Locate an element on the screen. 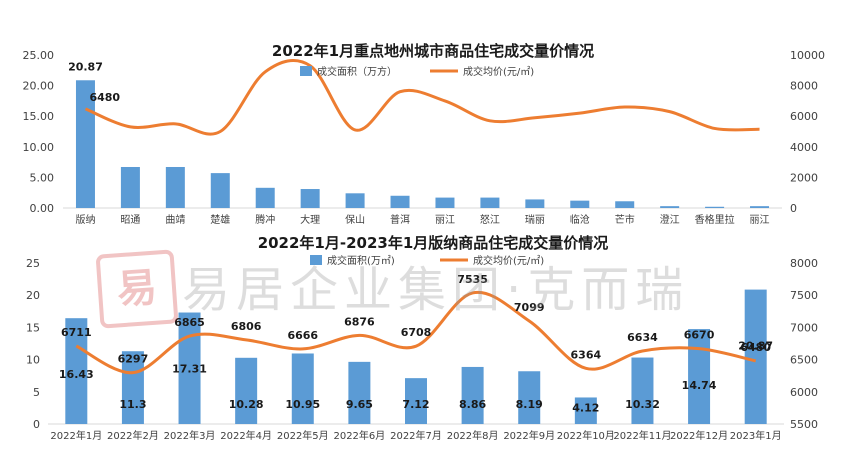 The height and width of the screenshot is (464, 866). c2-right-tick-label: 7500 is located at coordinates (804, 295).